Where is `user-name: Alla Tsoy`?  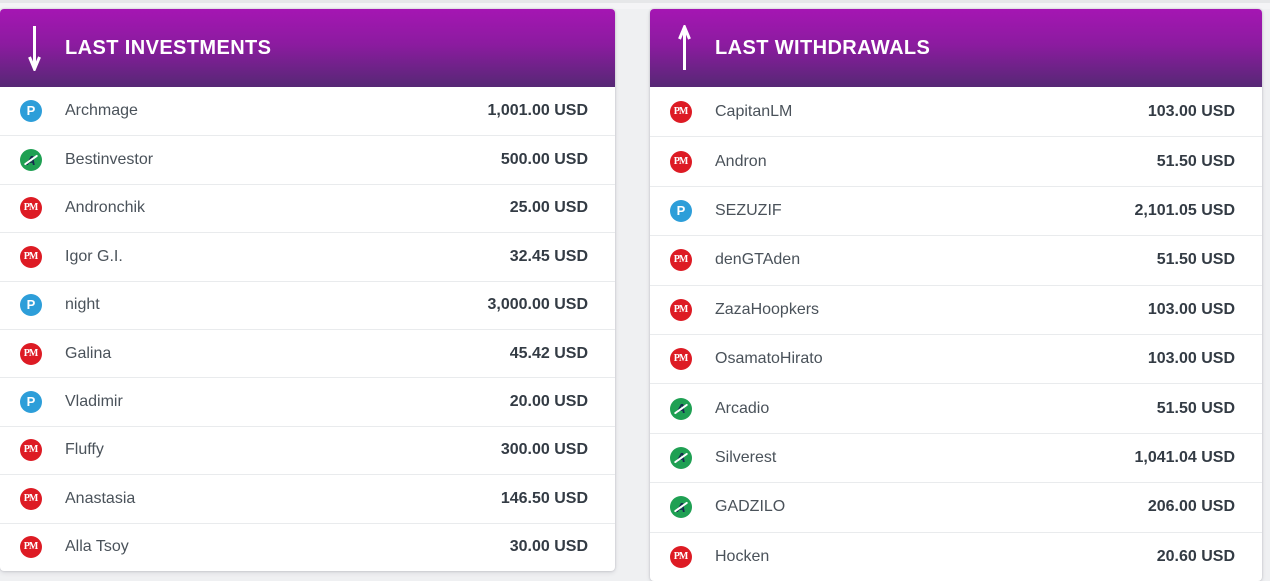 user-name: Alla Tsoy is located at coordinates (97, 547).